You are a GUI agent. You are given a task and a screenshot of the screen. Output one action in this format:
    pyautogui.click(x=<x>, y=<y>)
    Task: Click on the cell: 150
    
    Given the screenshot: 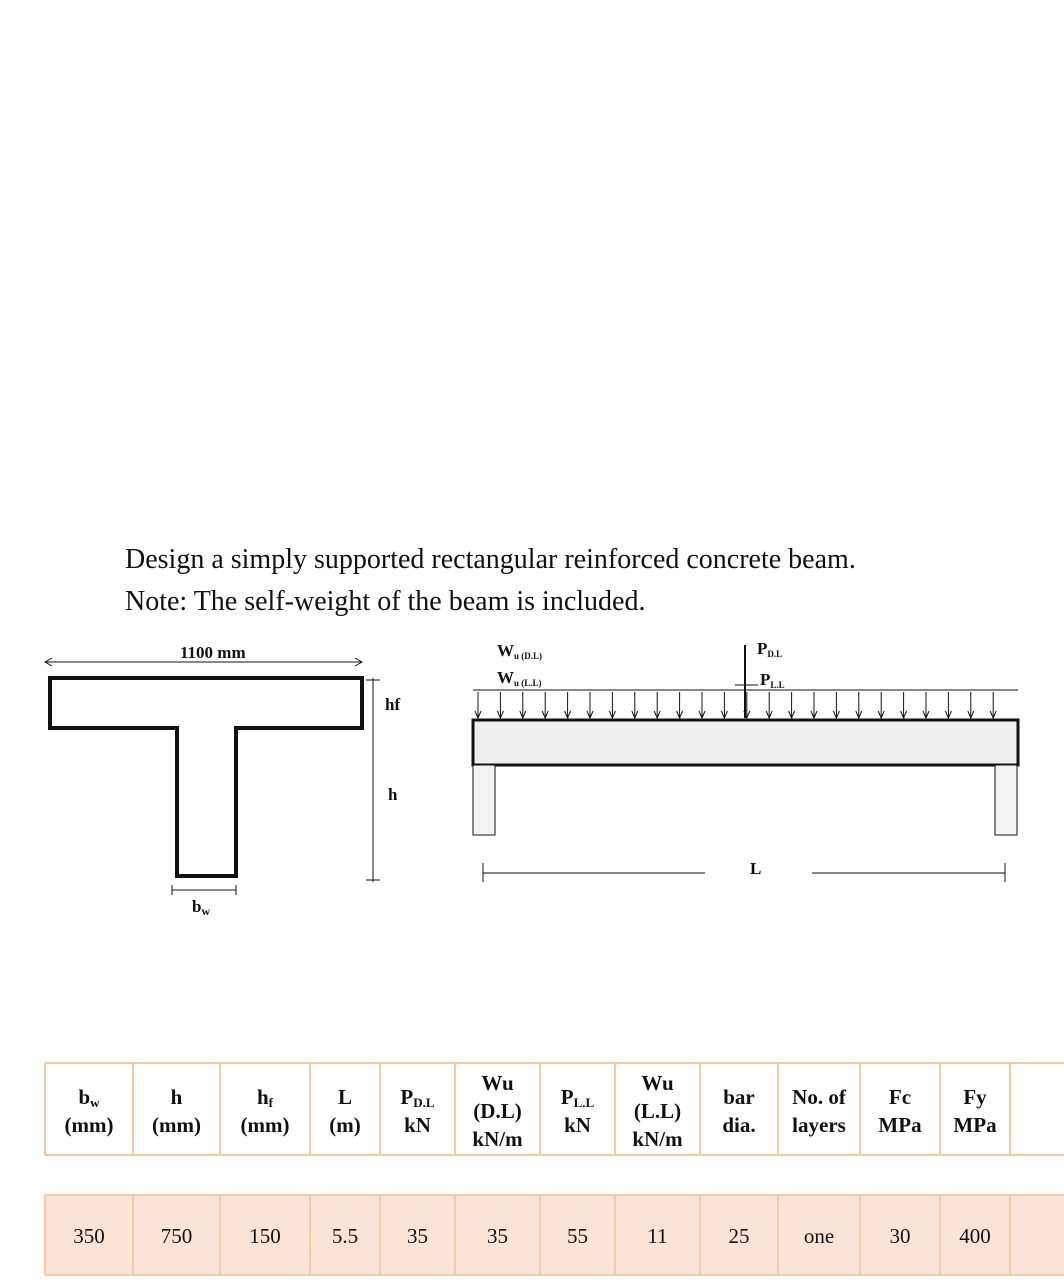 What is the action you would take?
    pyautogui.click(x=265, y=1236)
    